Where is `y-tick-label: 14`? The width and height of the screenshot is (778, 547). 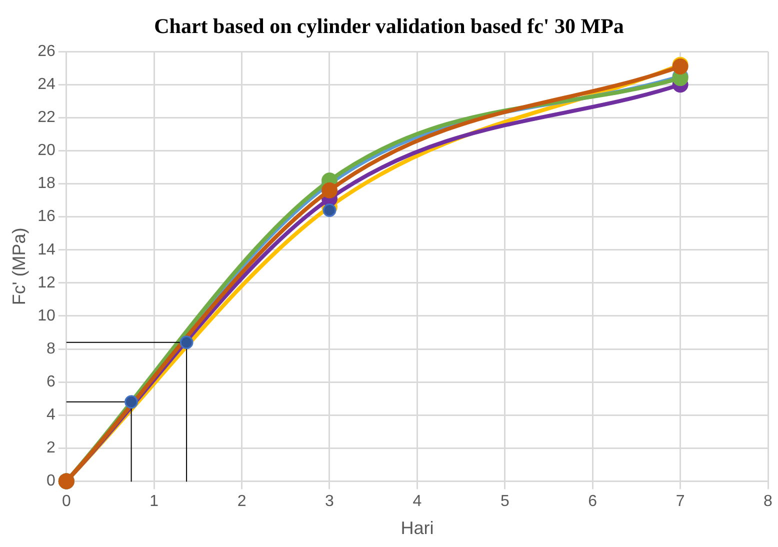 y-tick-label: 14 is located at coordinates (47, 249).